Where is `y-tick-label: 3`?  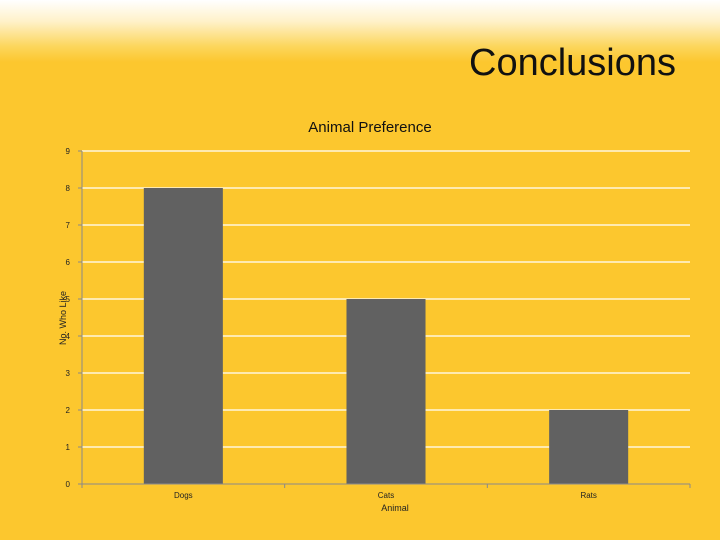
y-tick-label: 3 is located at coordinates (68, 373).